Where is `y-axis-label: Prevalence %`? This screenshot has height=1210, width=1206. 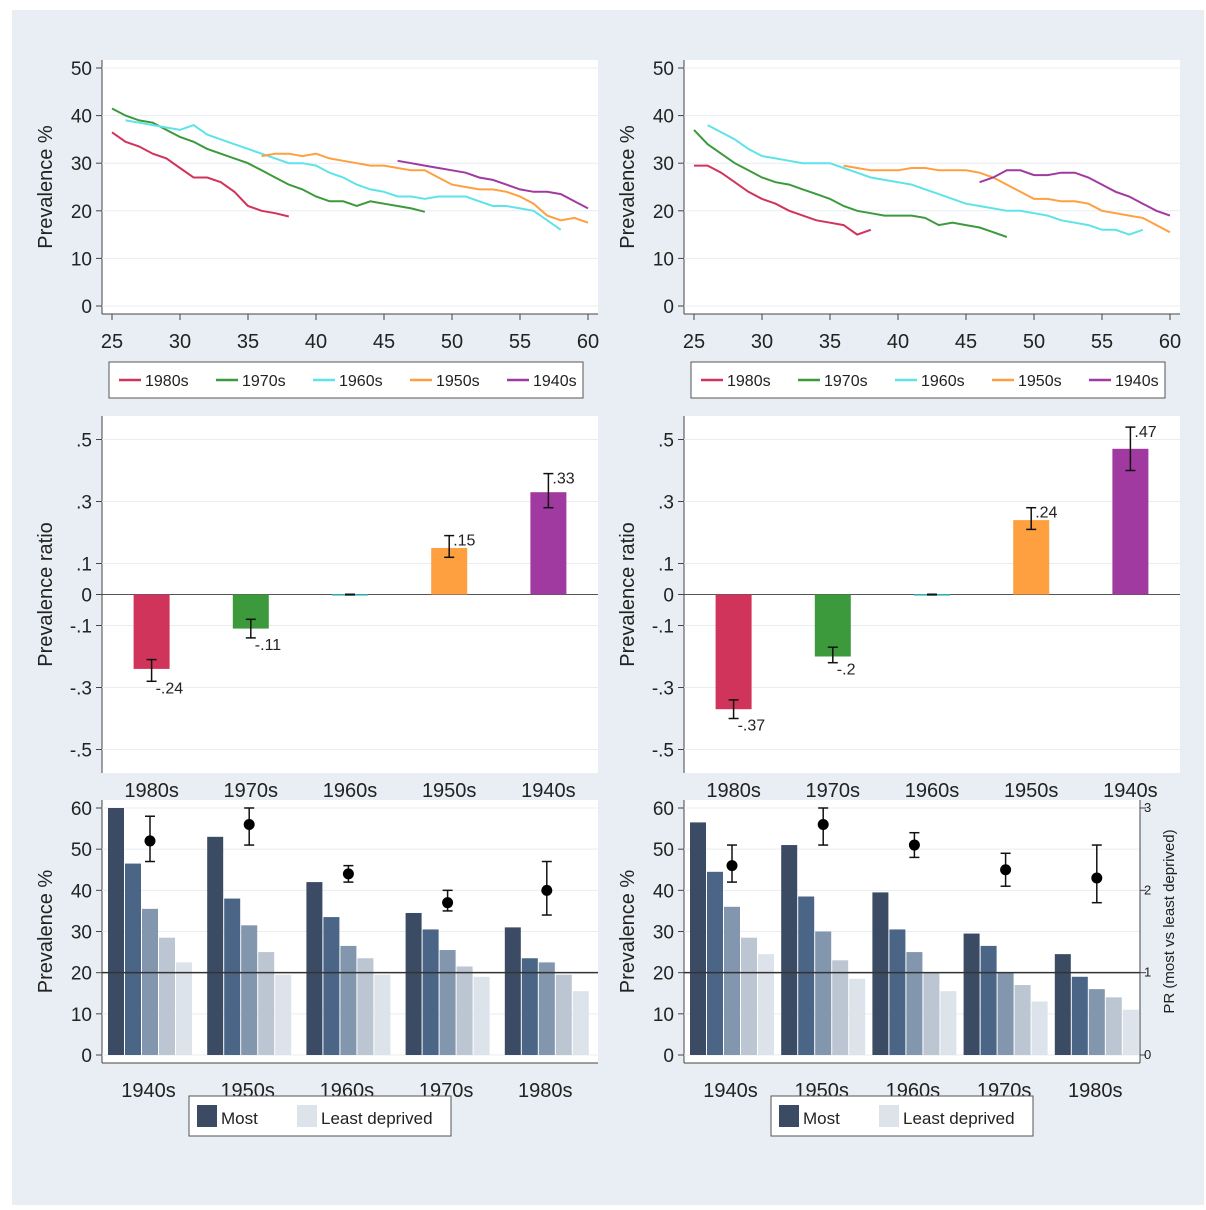 y-axis-label: Prevalence % is located at coordinates (46, 187).